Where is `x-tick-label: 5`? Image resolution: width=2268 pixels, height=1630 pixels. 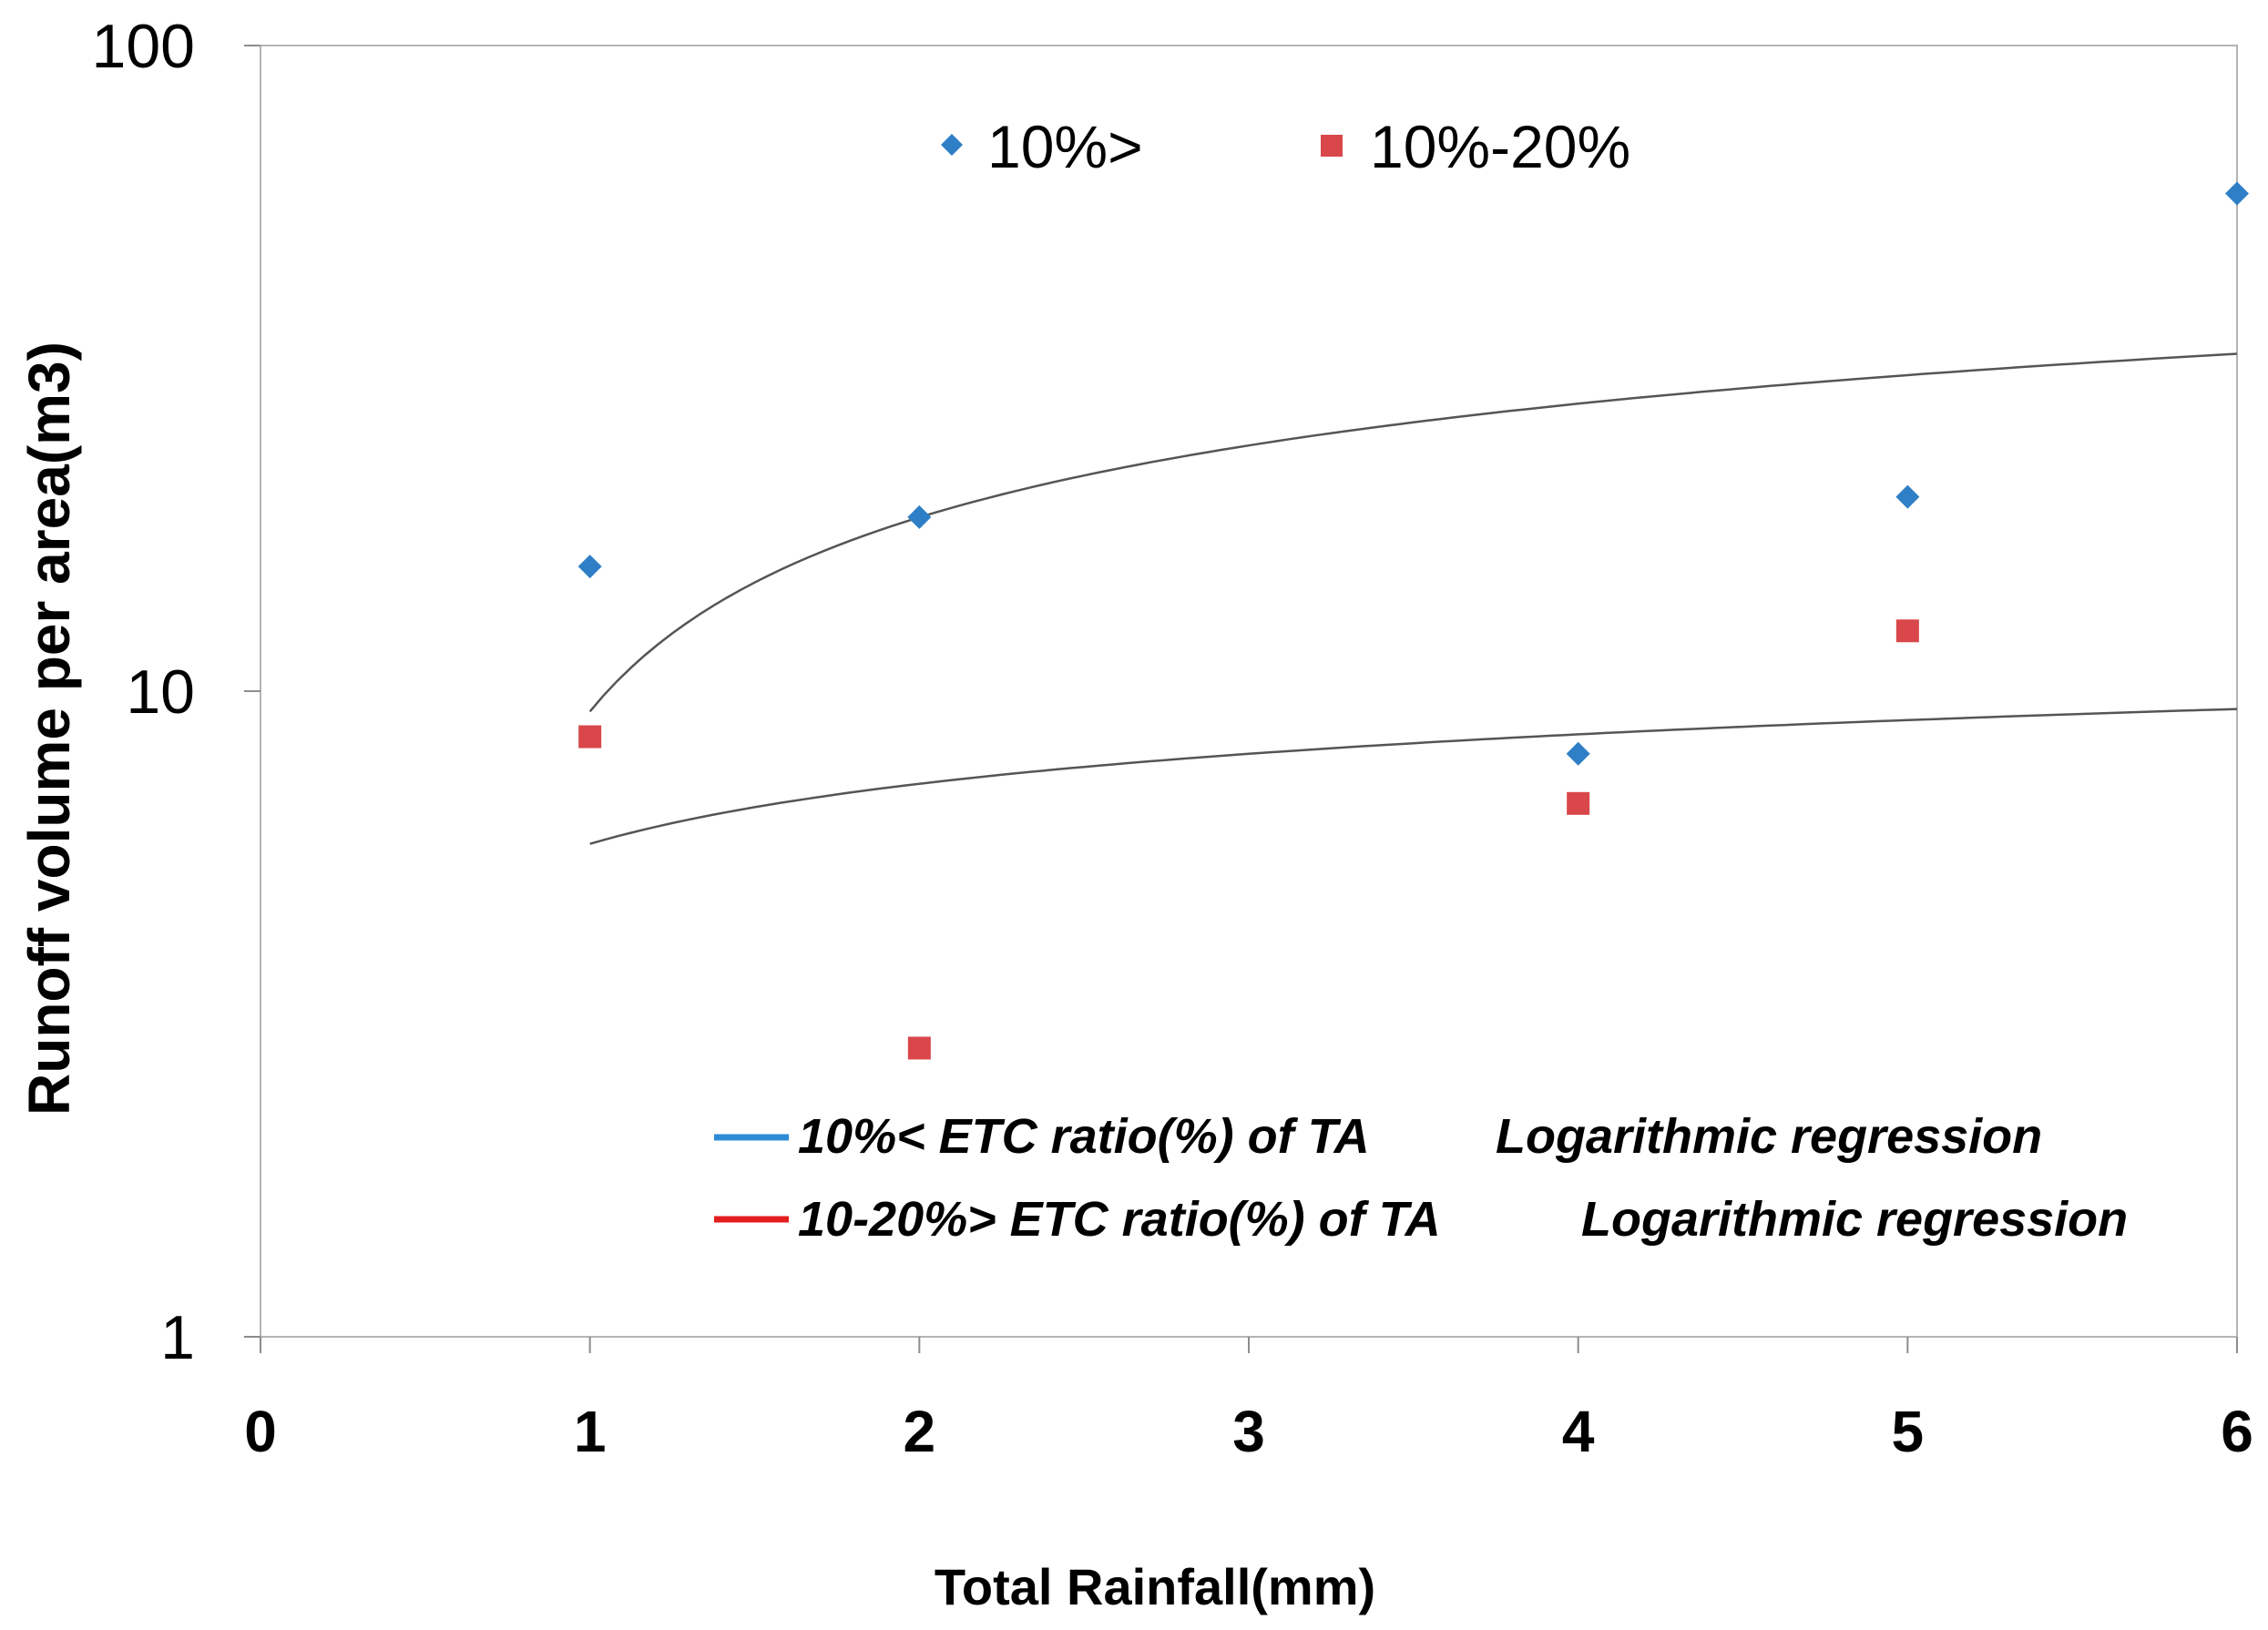 x-tick-label: 5 is located at coordinates (1908, 1431).